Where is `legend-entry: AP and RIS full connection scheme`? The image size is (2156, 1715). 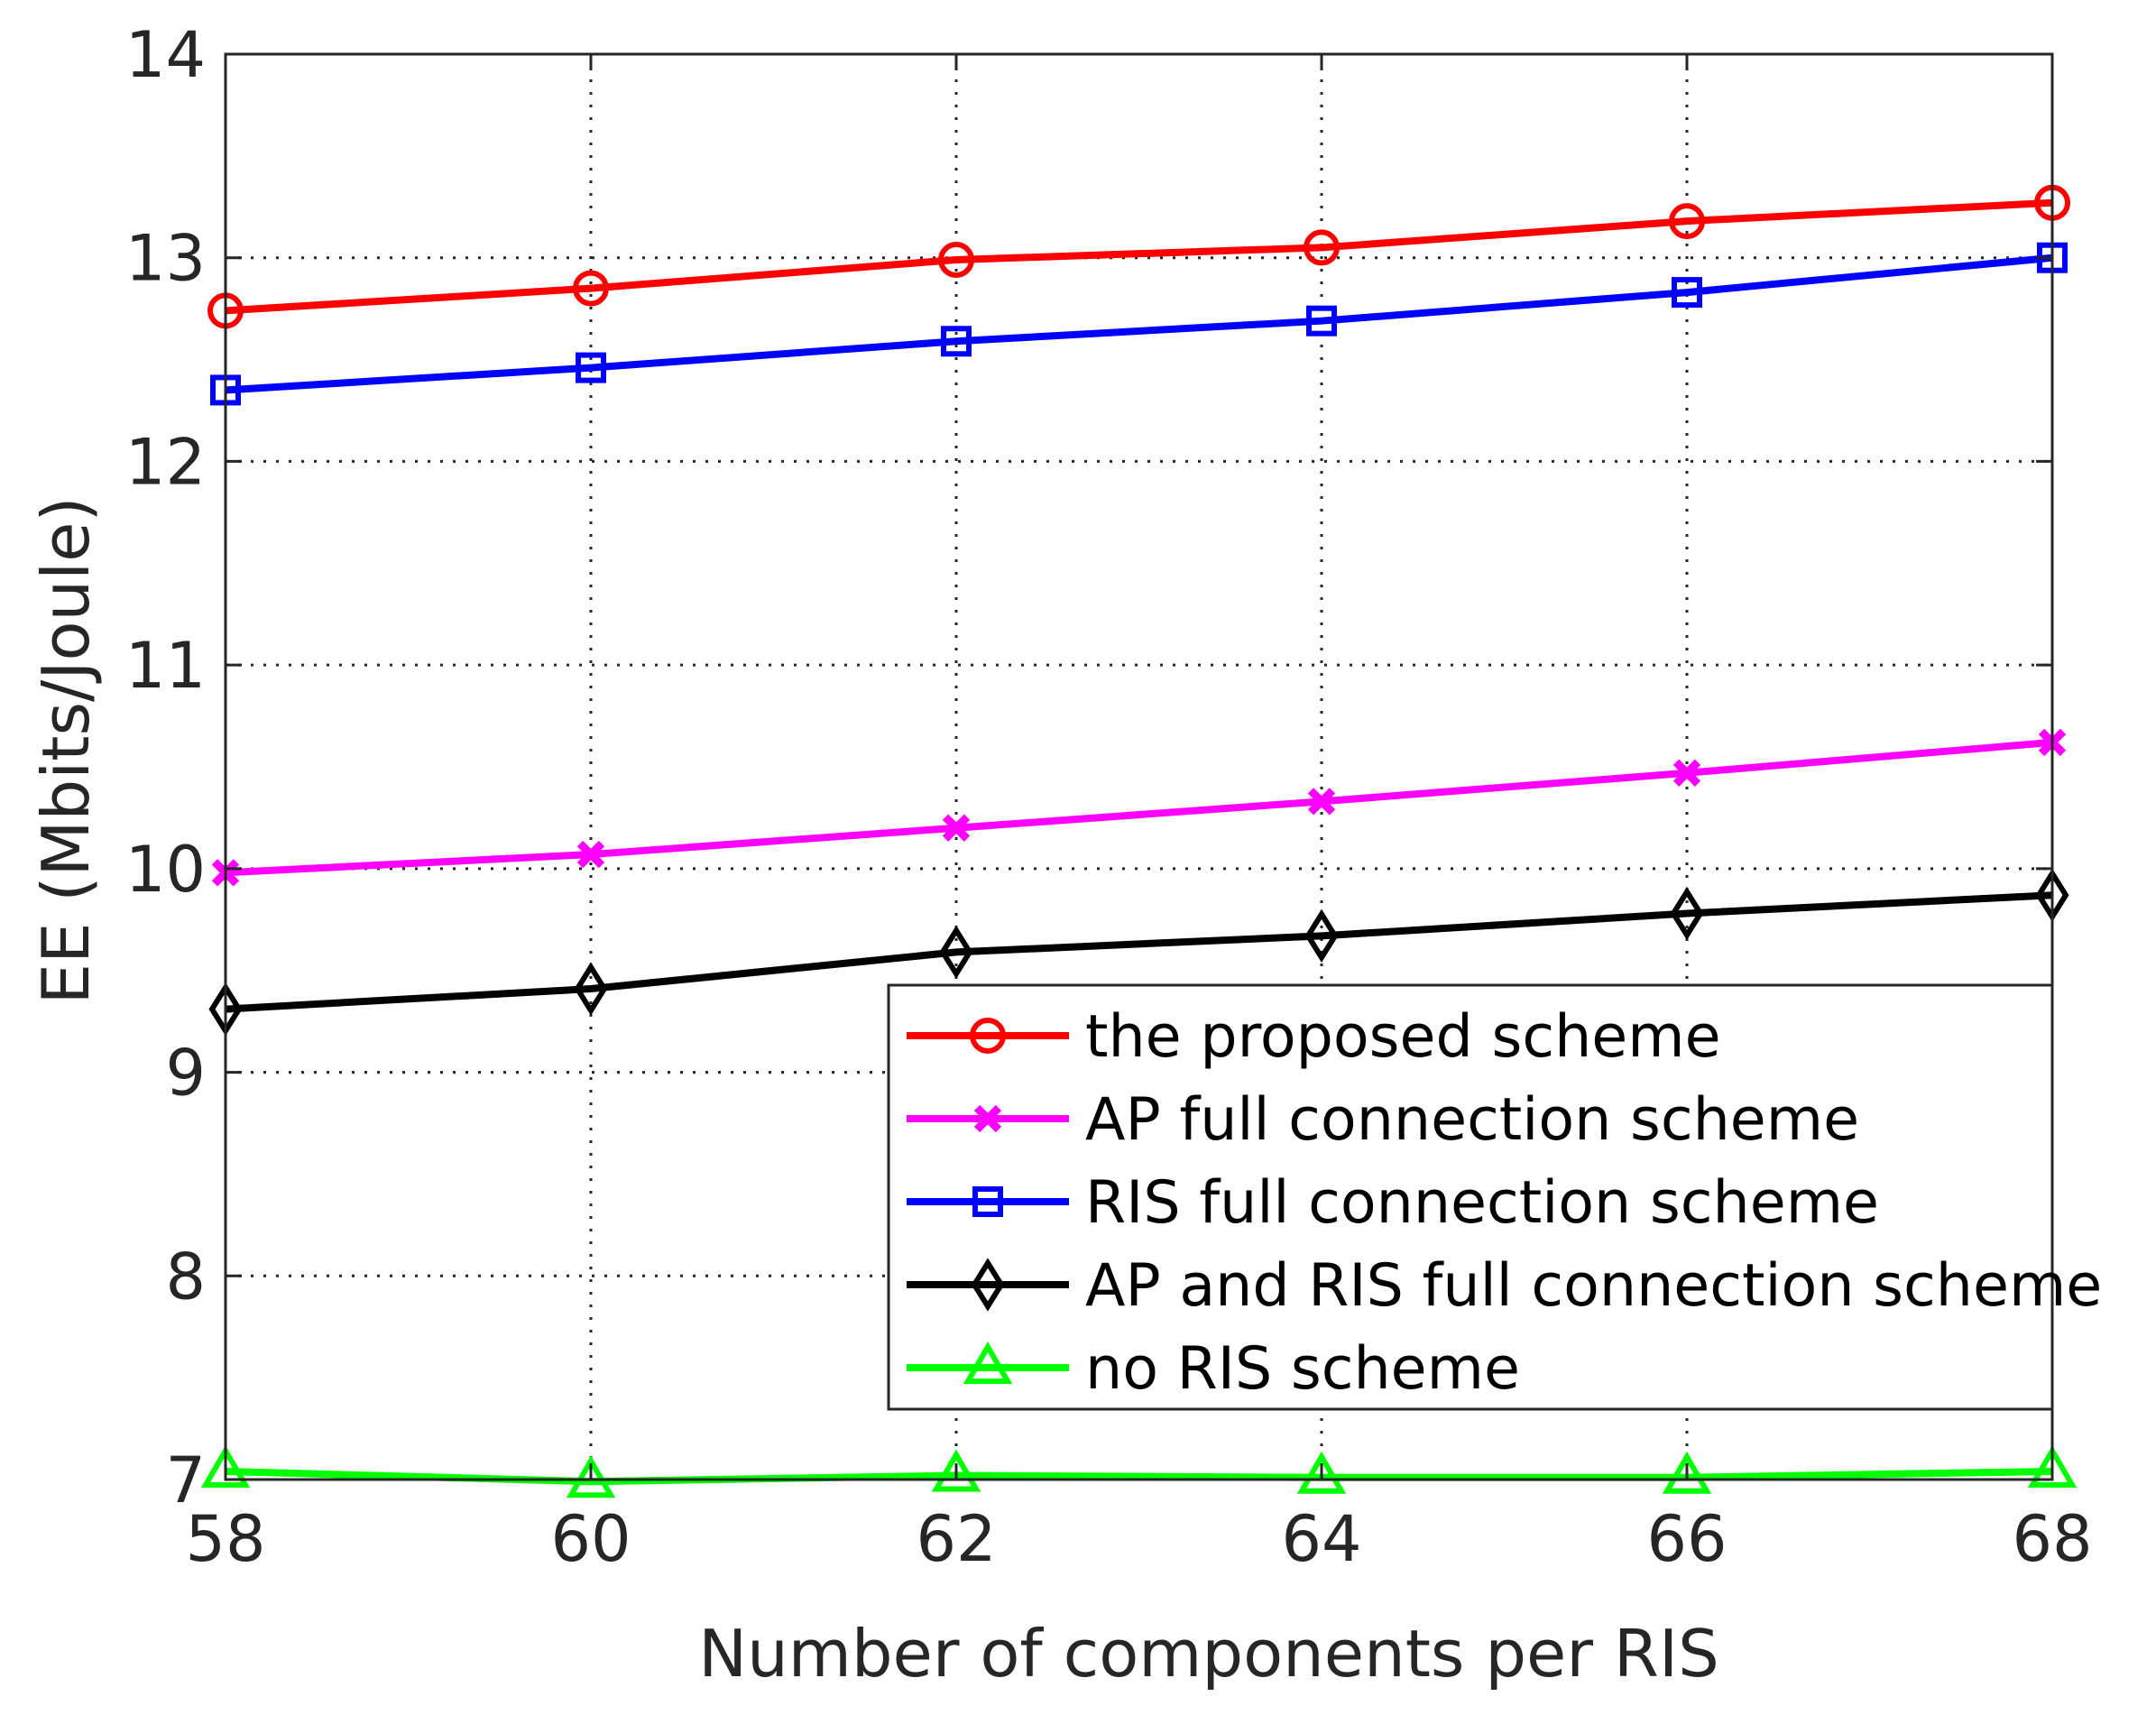 legend-entry: AP and RIS full connection scheme is located at coordinates (1504, 1286).